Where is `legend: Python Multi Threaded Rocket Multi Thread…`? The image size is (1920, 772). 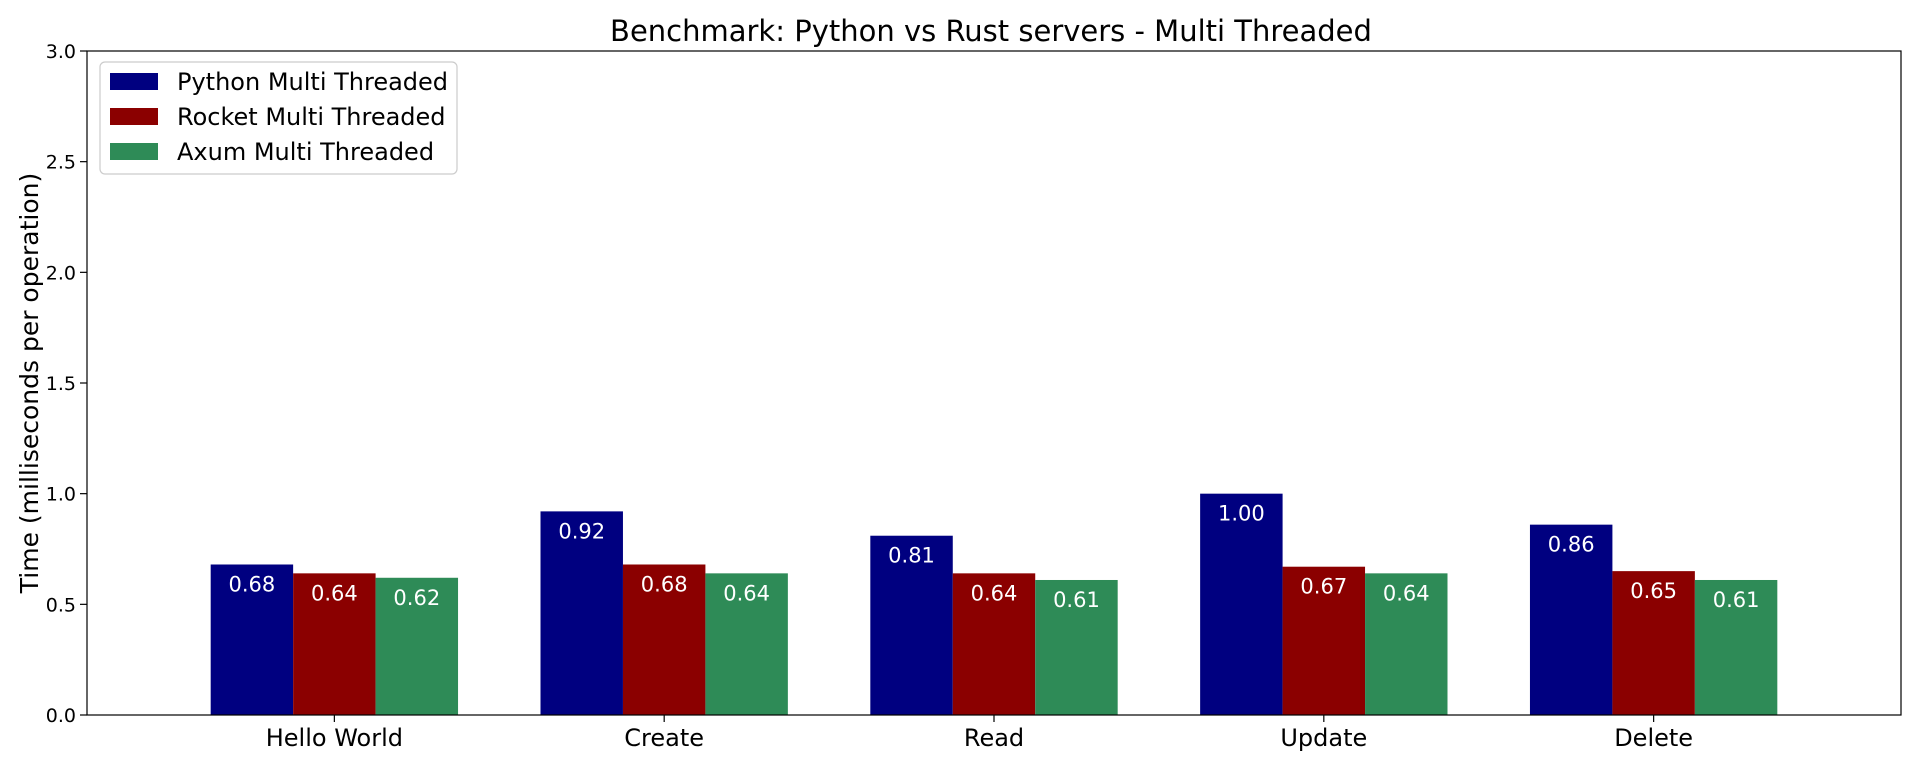 legend: Python Multi Threaded Rocket Multi Thread… is located at coordinates (278, 118).